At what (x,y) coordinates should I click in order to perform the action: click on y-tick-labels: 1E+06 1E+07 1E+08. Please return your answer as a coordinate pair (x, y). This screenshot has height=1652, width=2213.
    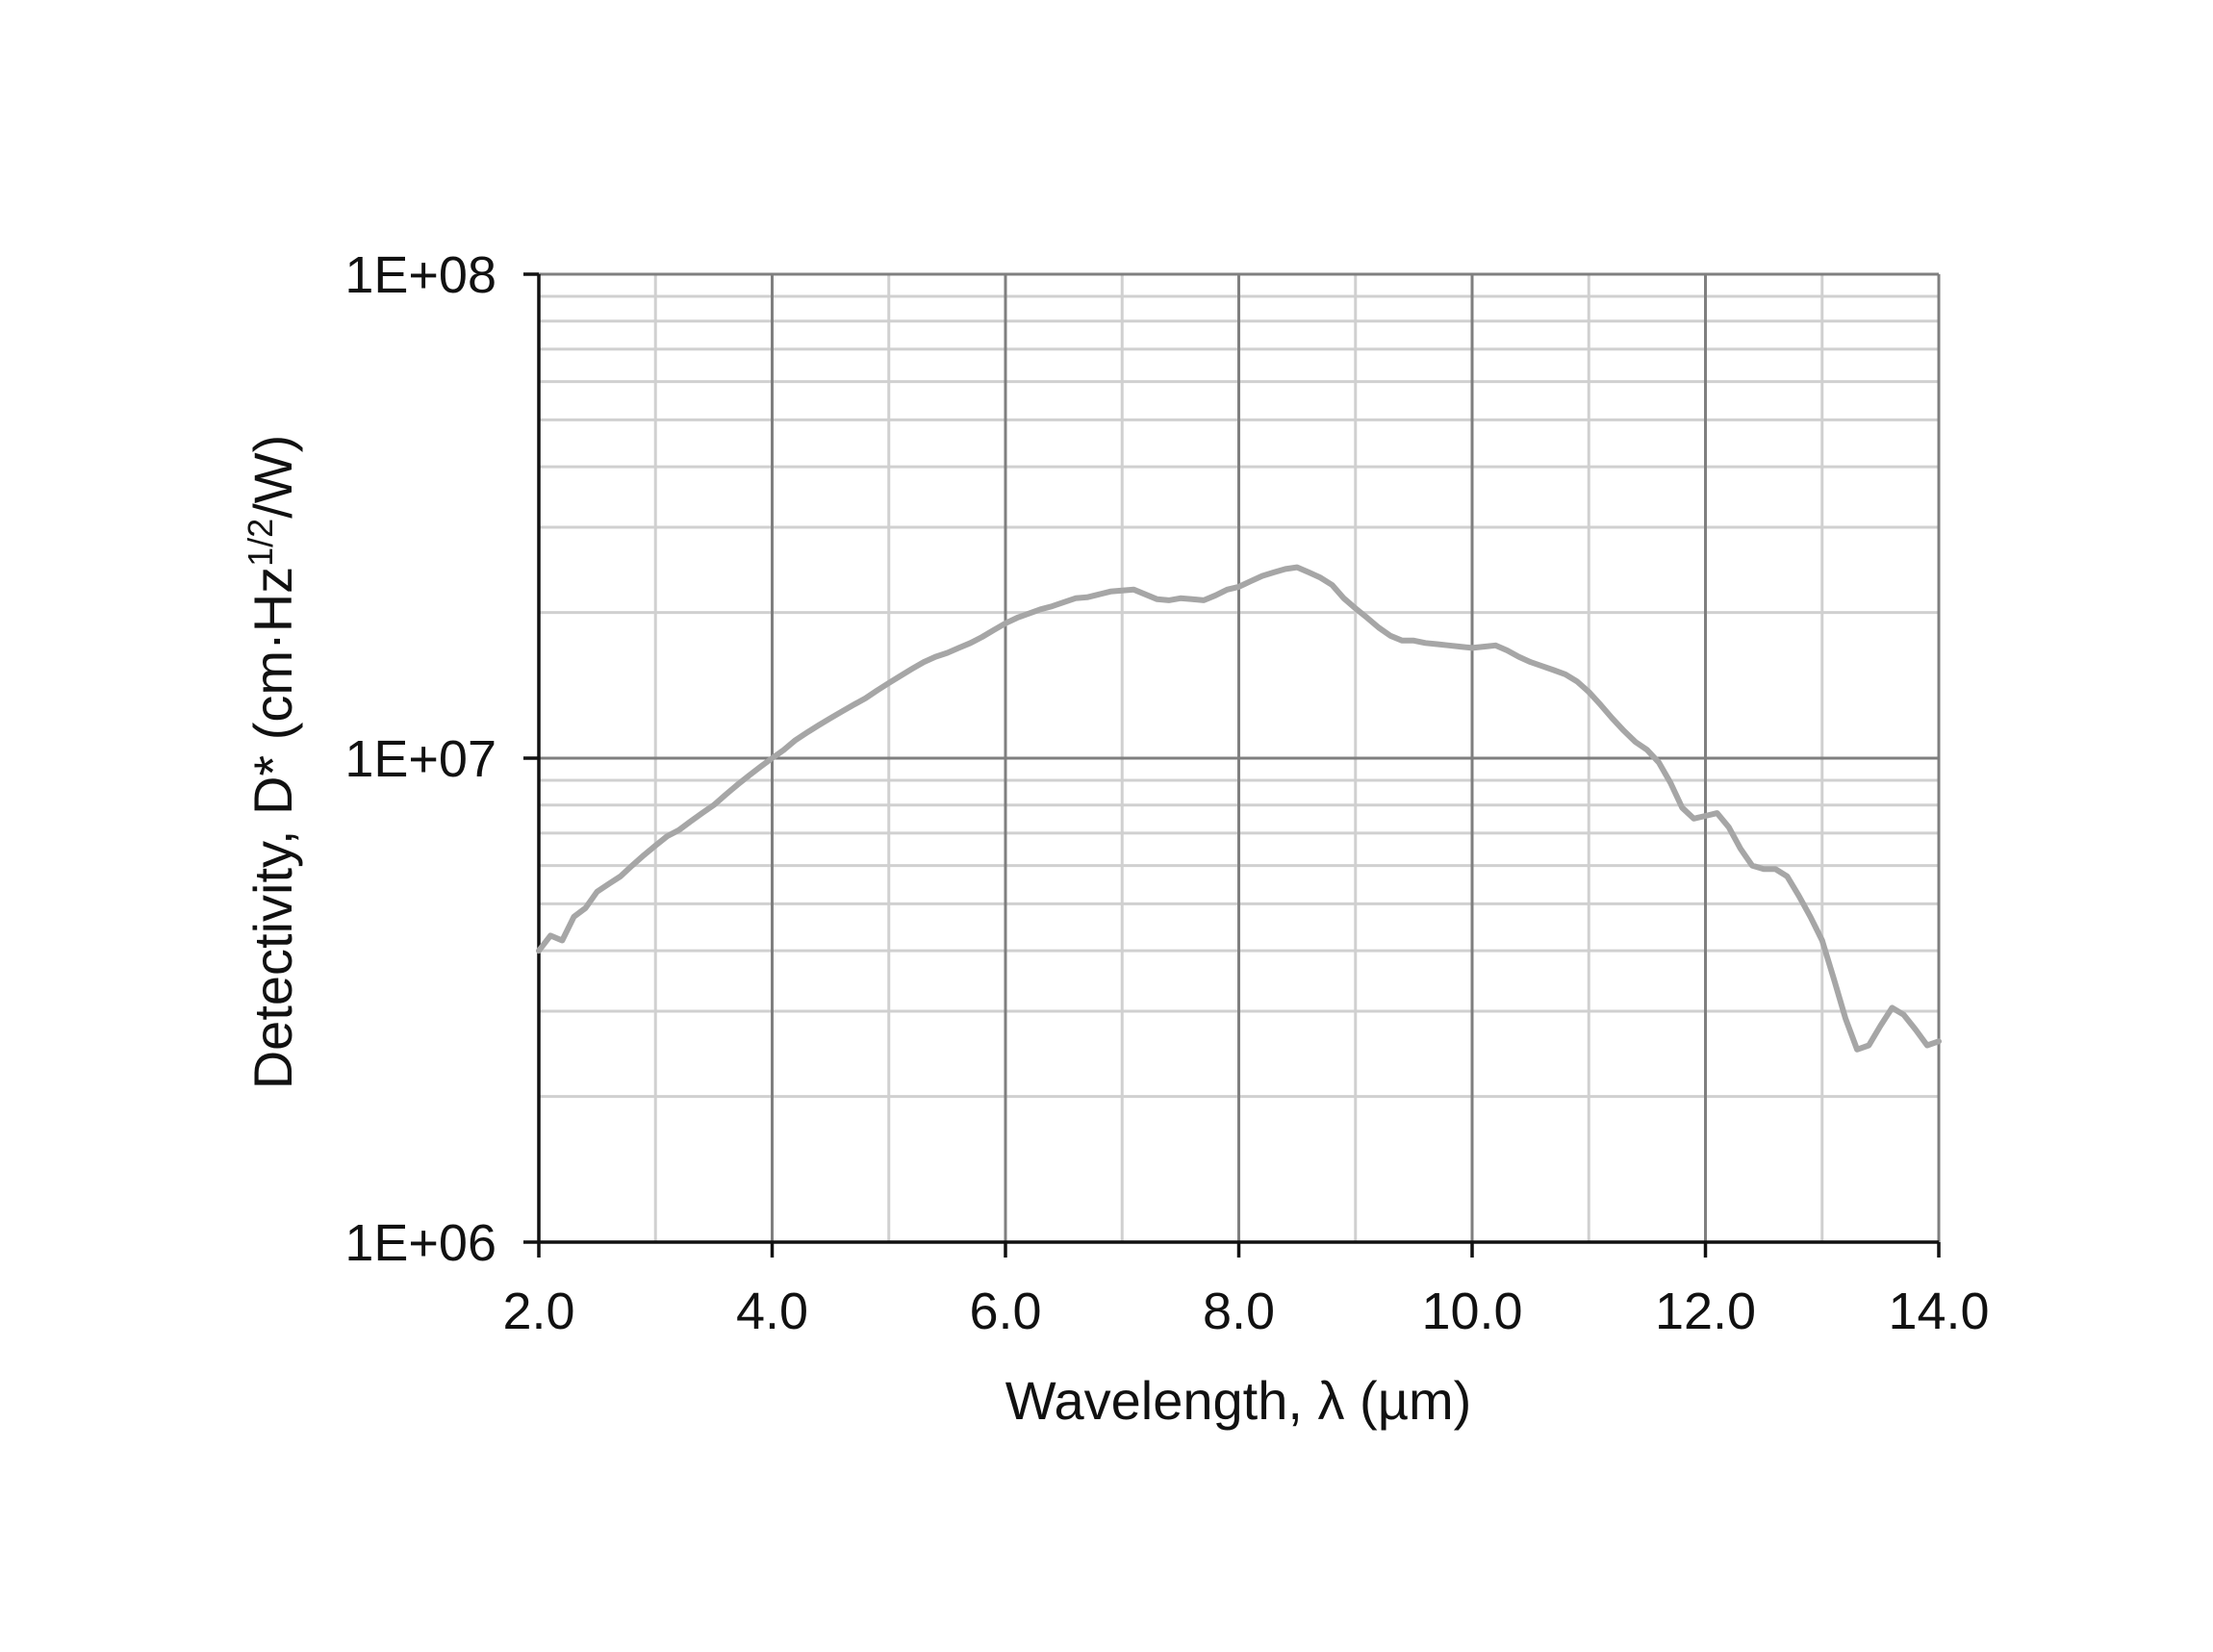
    Looking at the image, I should click on (420, 759).